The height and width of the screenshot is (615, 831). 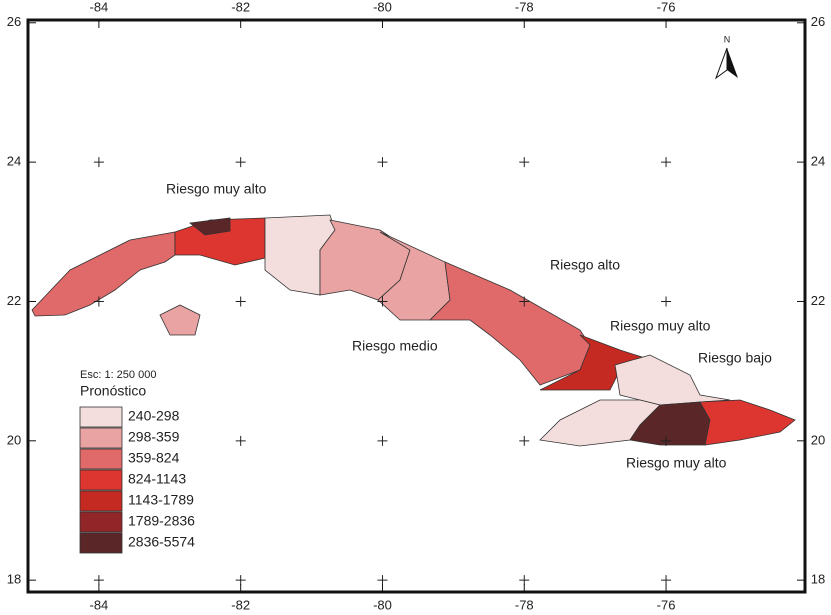 What do you see at coordinates (154, 437) in the screenshot?
I see `legend-label: 298-359` at bounding box center [154, 437].